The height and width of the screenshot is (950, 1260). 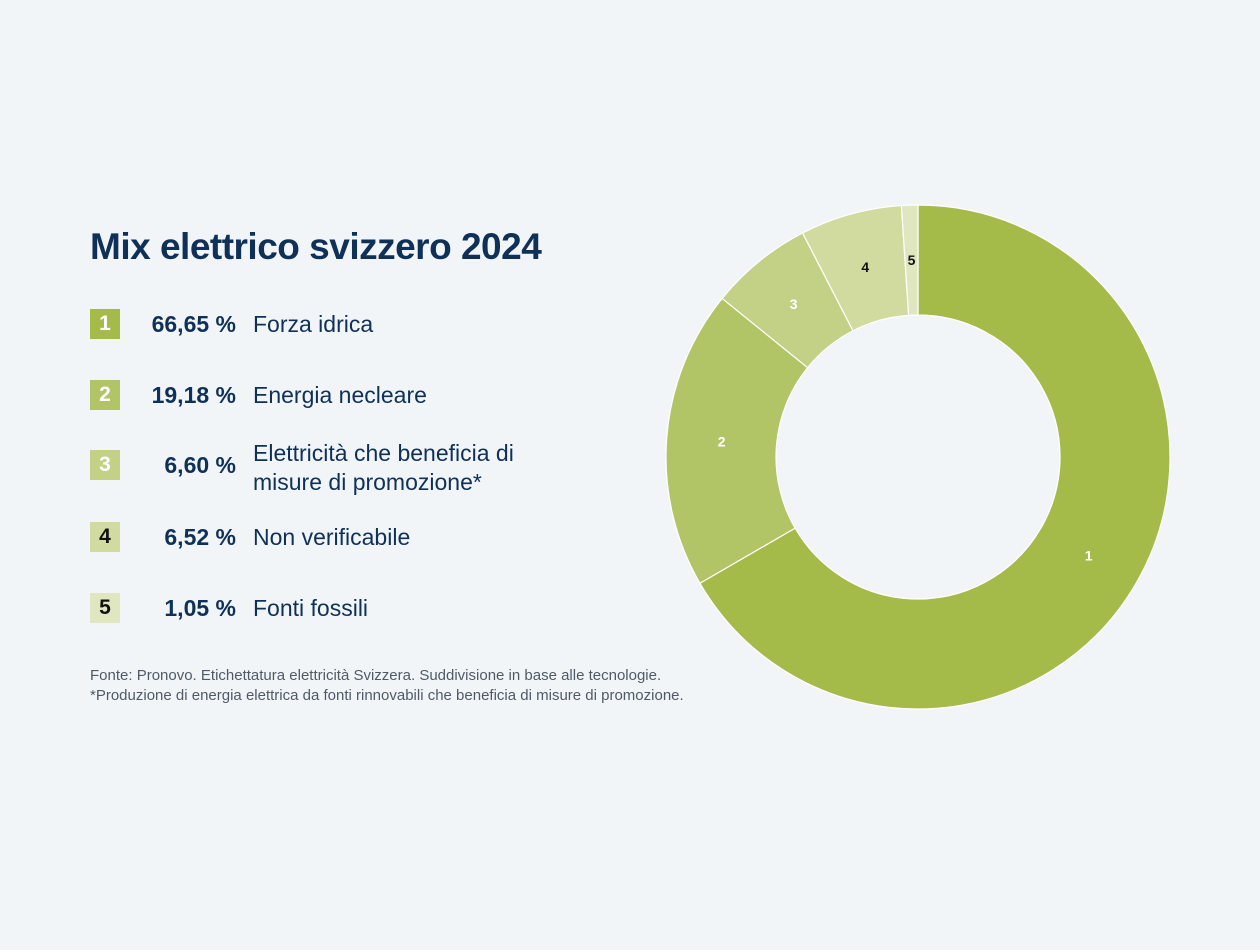 What do you see at coordinates (383, 453) in the screenshot?
I see `legend-label-line: Elettricità che beneficia di` at bounding box center [383, 453].